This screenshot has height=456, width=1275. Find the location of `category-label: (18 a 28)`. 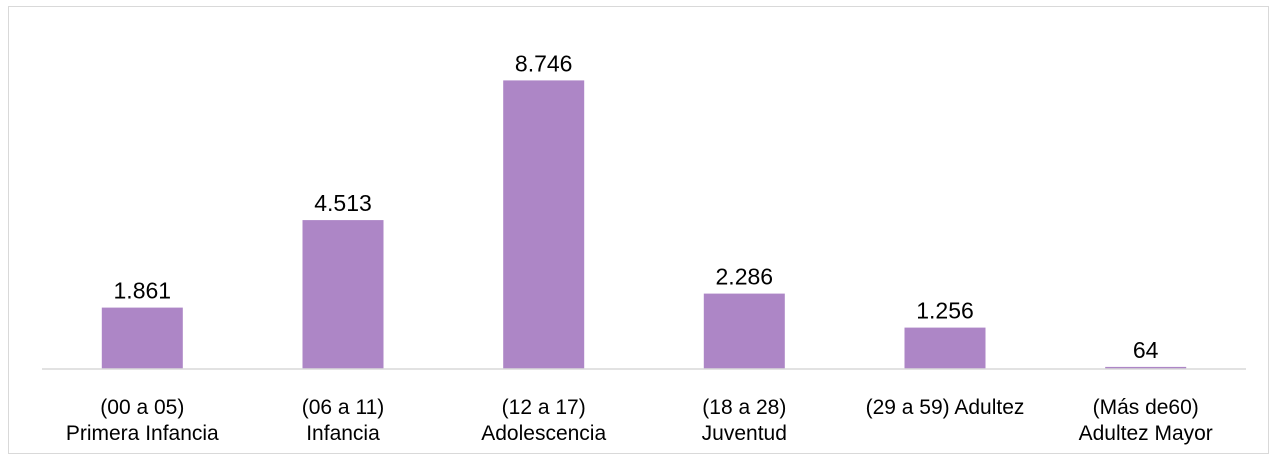

category-label: (18 a 28) is located at coordinates (744, 407).